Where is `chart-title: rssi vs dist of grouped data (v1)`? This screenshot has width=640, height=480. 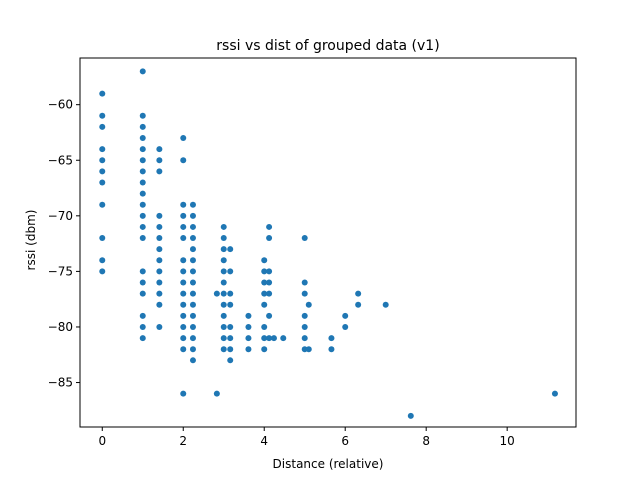 chart-title: rssi vs dist of grouped data (v1) is located at coordinates (327, 46).